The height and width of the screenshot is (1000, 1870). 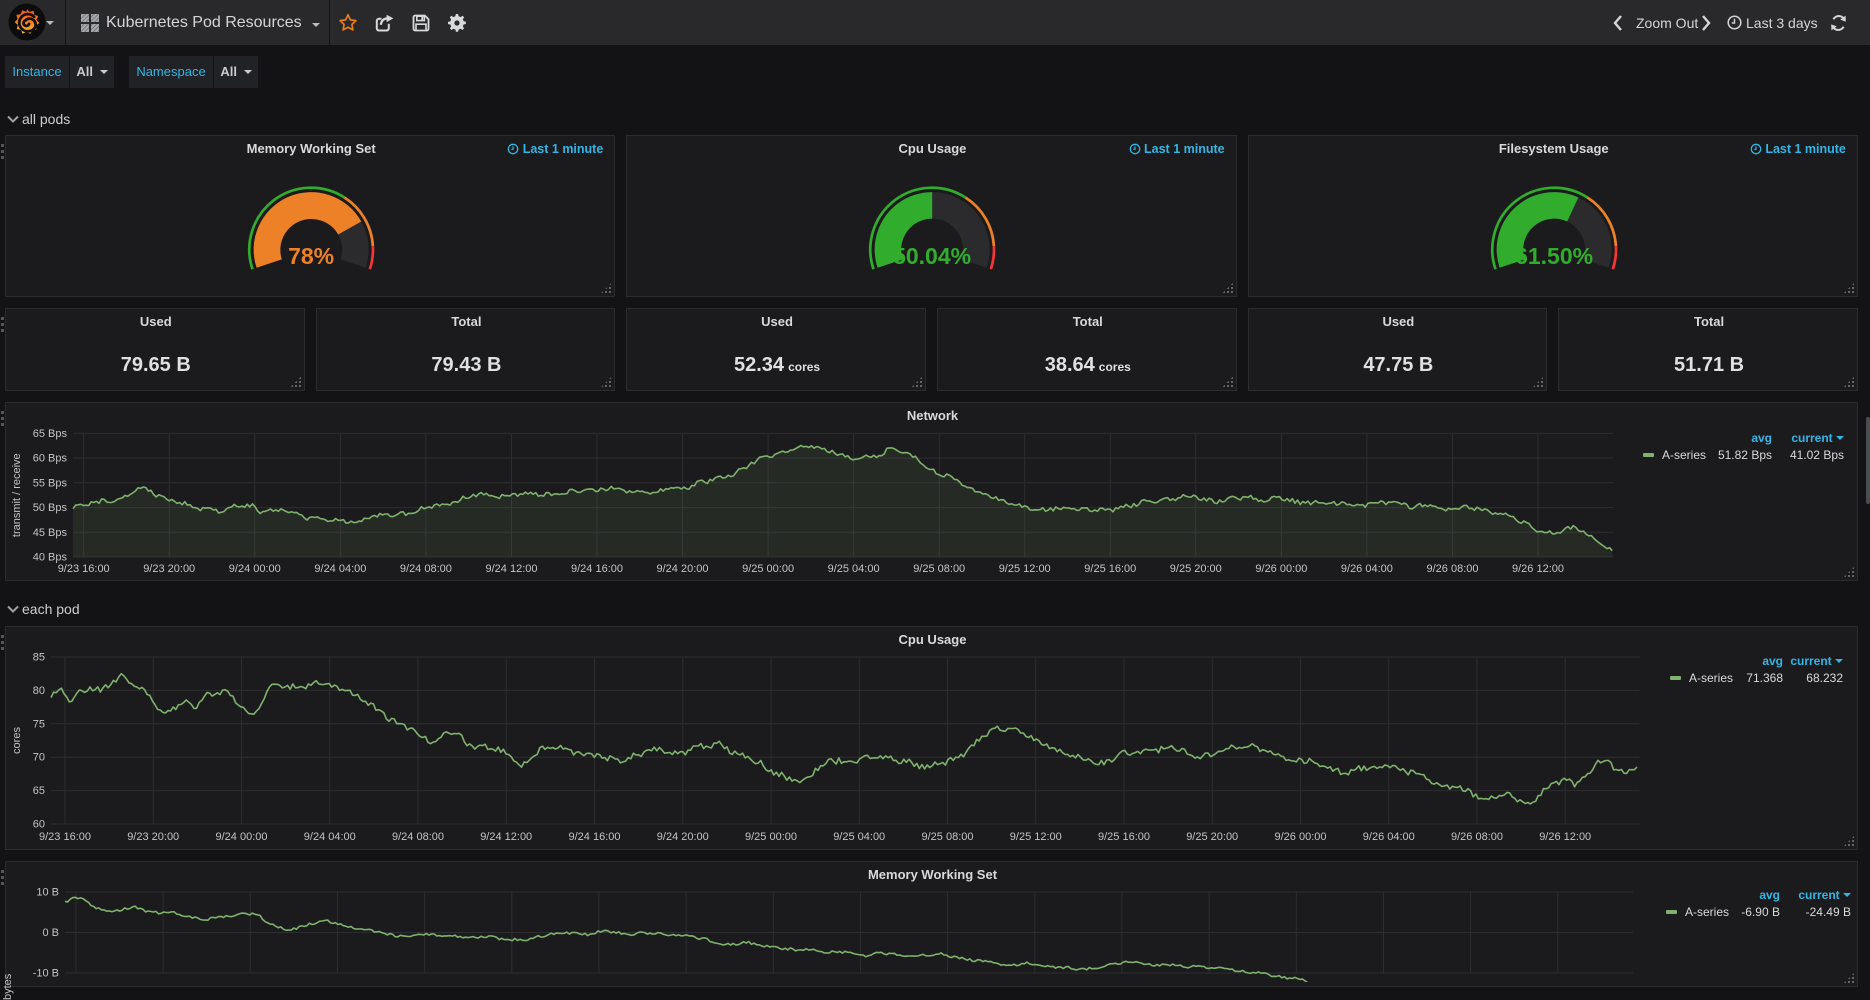 What do you see at coordinates (39, 724) in the screenshot?
I see `svg-text: 75` at bounding box center [39, 724].